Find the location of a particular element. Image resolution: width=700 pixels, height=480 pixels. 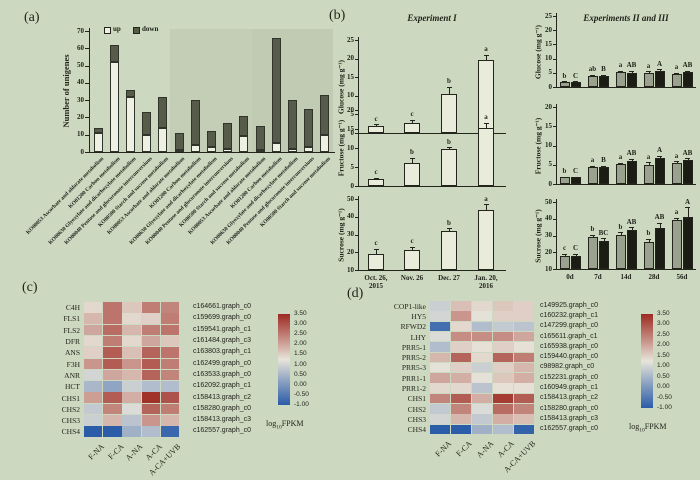

exp23-fructose-y-axis-label: Fructose (mg g⁻¹) is located at coordinates (538, 145).